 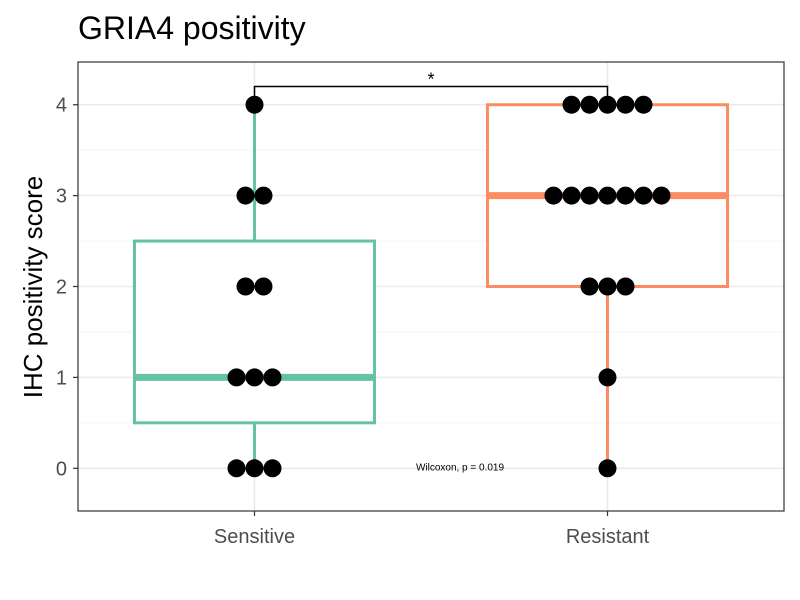 What do you see at coordinates (460, 467) in the screenshot?
I see `test-annotation: Wilcoxon, p = 0.019` at bounding box center [460, 467].